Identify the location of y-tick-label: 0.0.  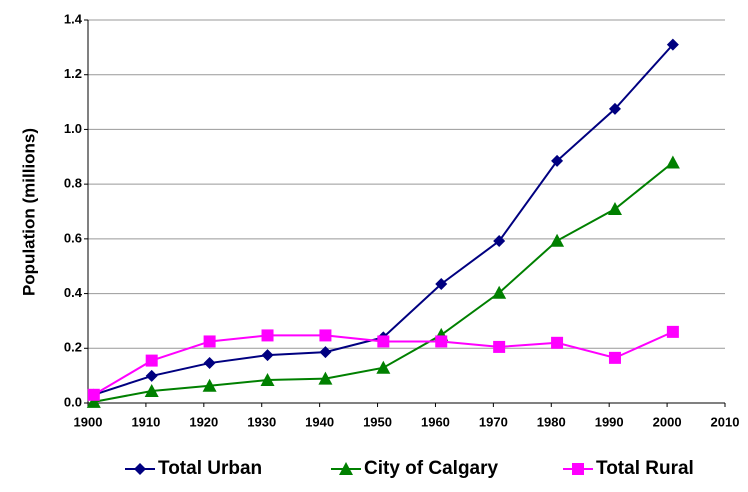
(73, 401).